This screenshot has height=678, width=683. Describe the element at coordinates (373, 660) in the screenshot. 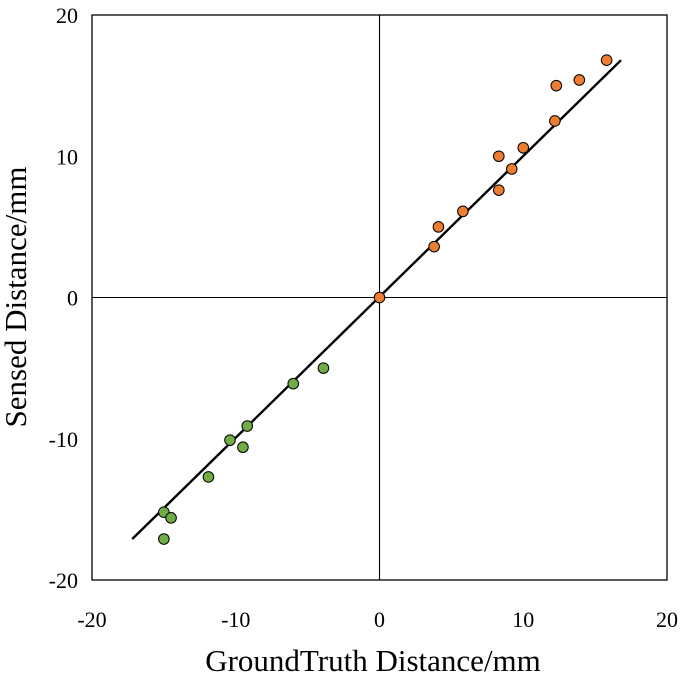

I see `x-axis-title: GroundTruth Distance/mm` at that location.